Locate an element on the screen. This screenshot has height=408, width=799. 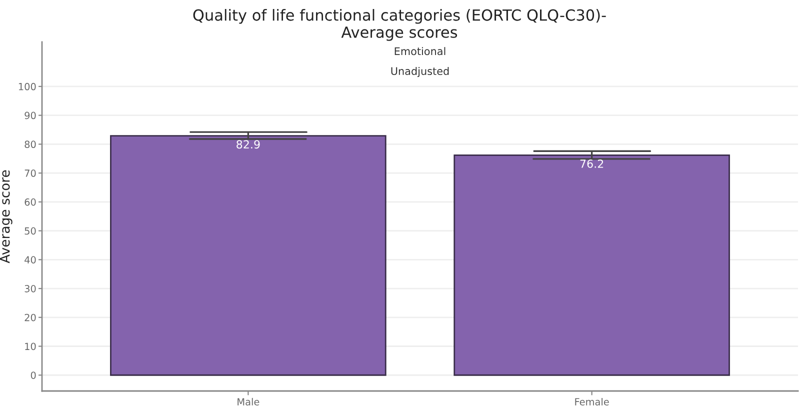
annotation: Unadjusted is located at coordinates (420, 72).